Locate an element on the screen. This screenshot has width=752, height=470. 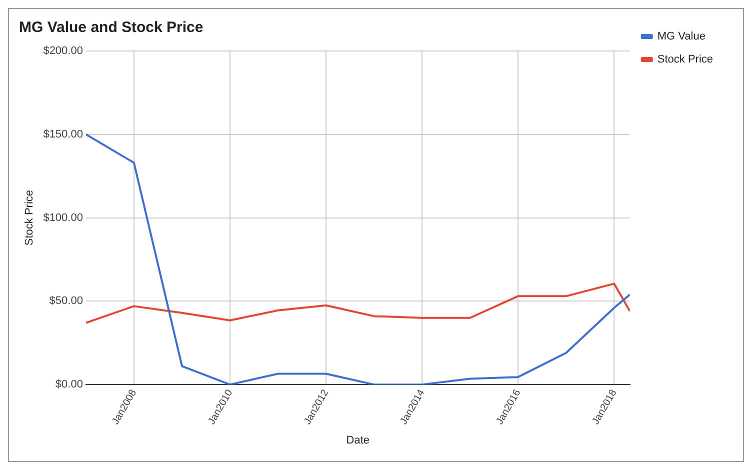
y-tick-label: $150.00 is located at coordinates (63, 134).